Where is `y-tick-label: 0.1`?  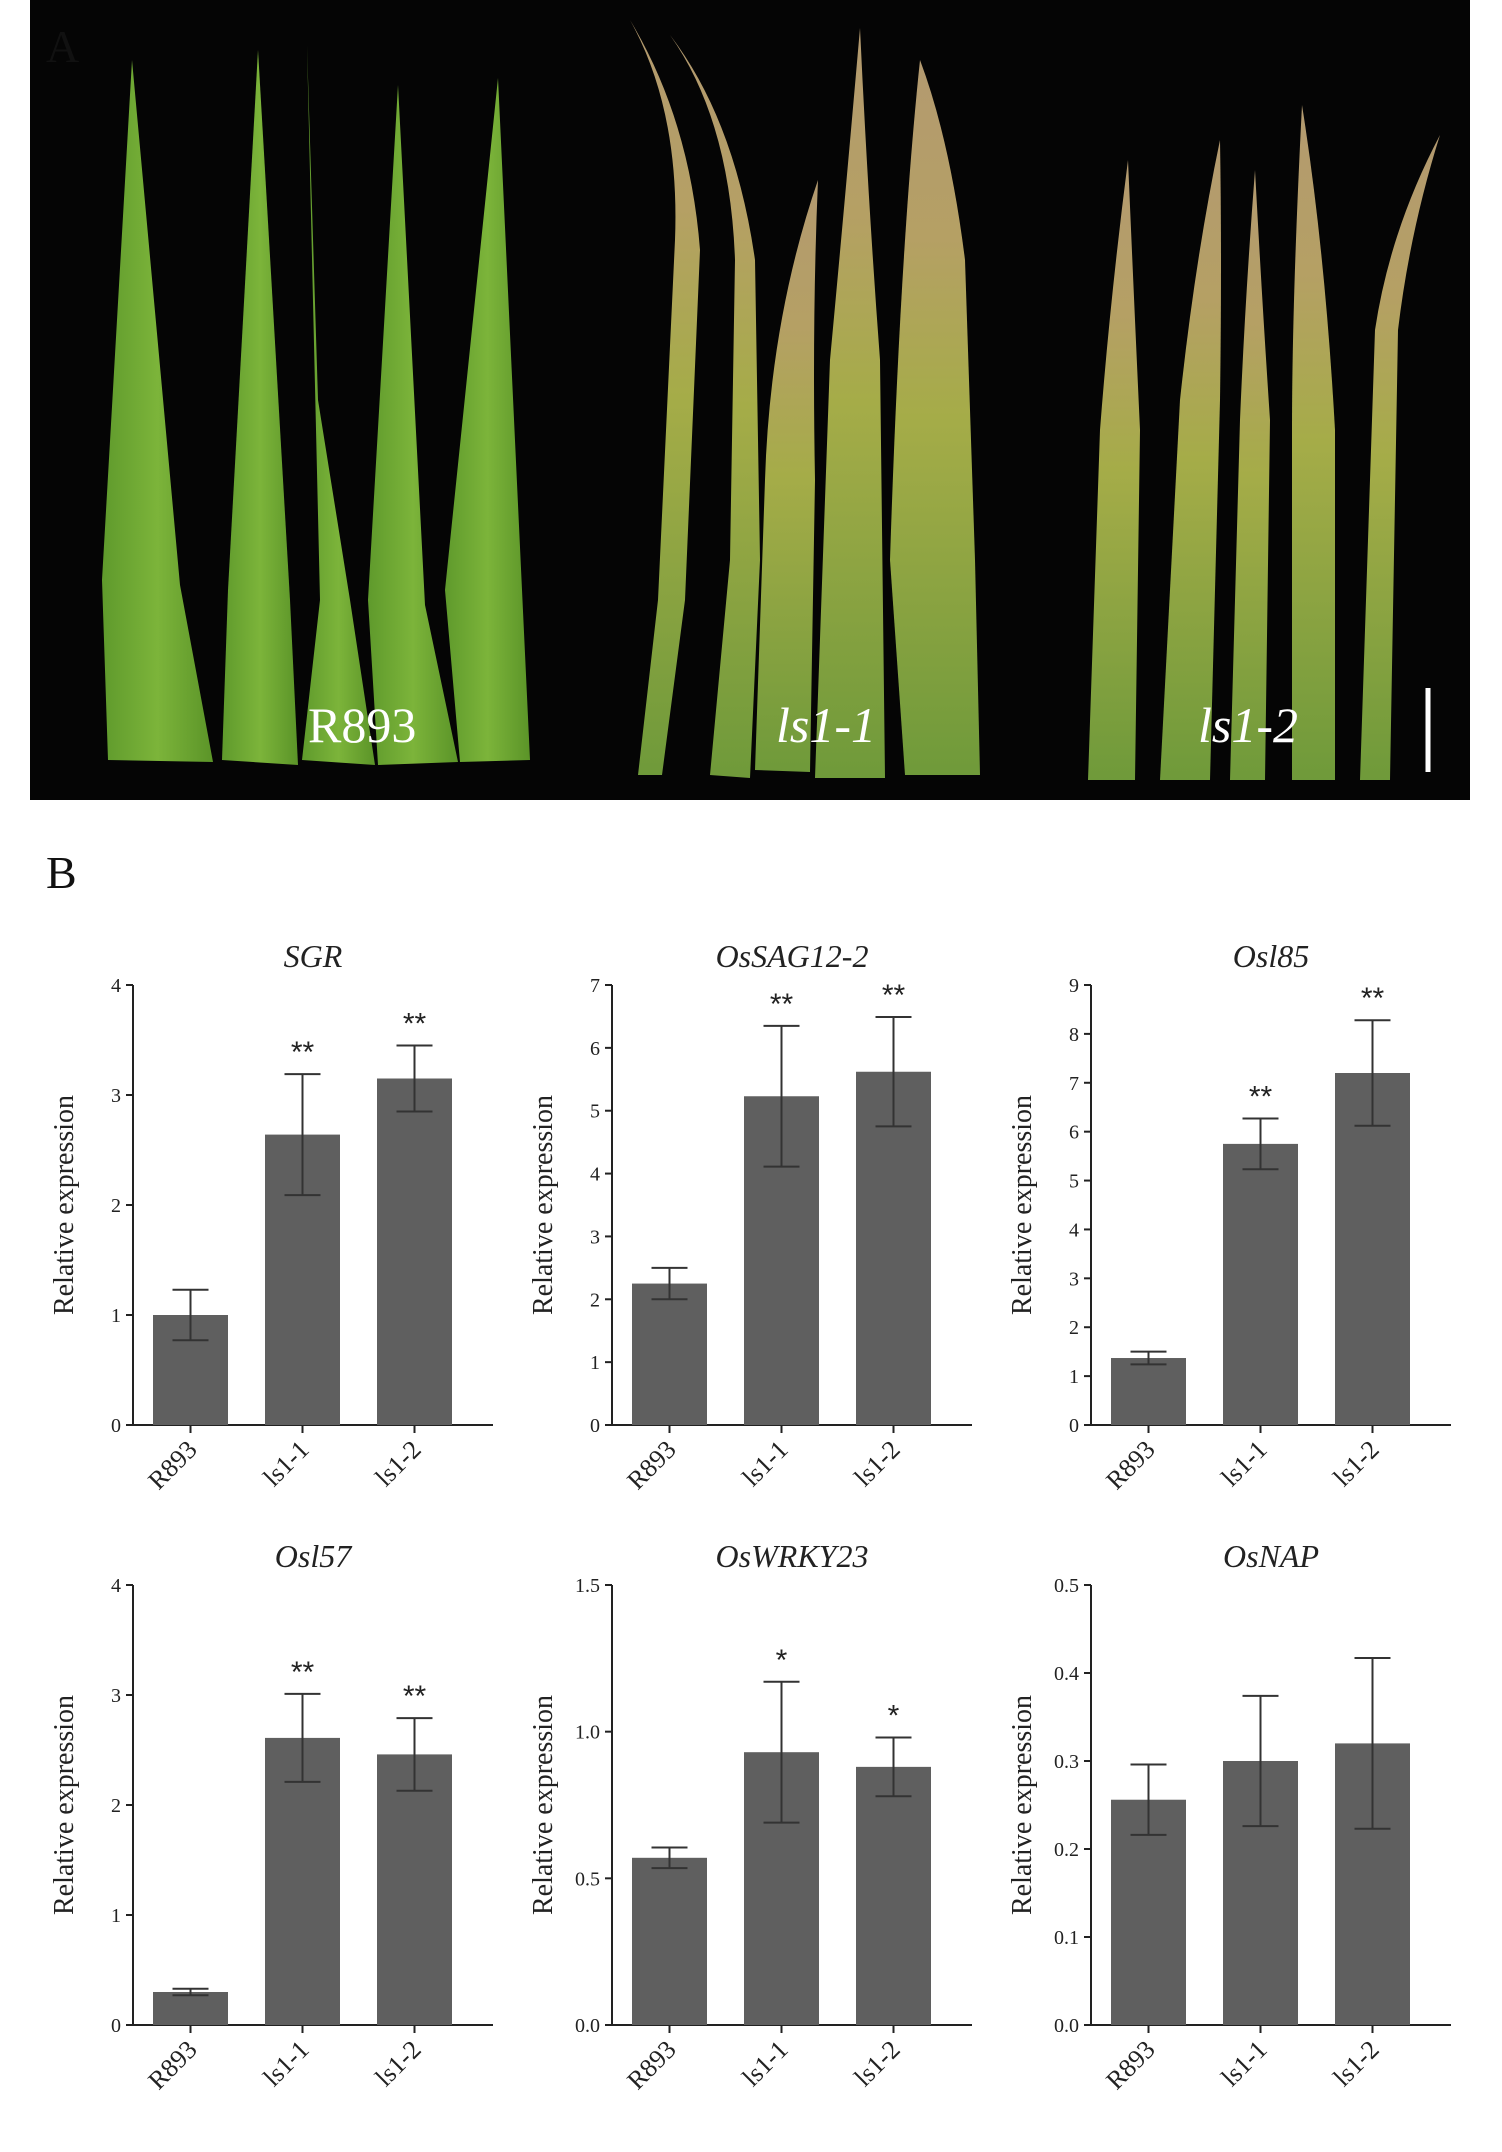
y-tick-label: 0.1 is located at coordinates (1066, 1938).